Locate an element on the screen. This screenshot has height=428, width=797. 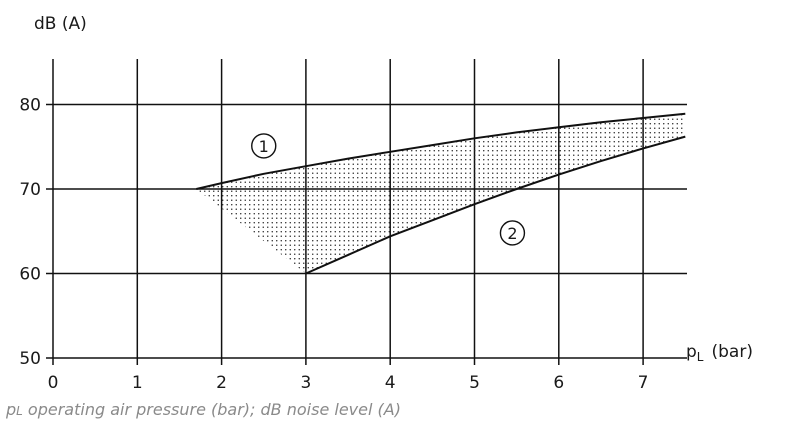
y-tick-label-60: 60 is located at coordinates (30, 275).